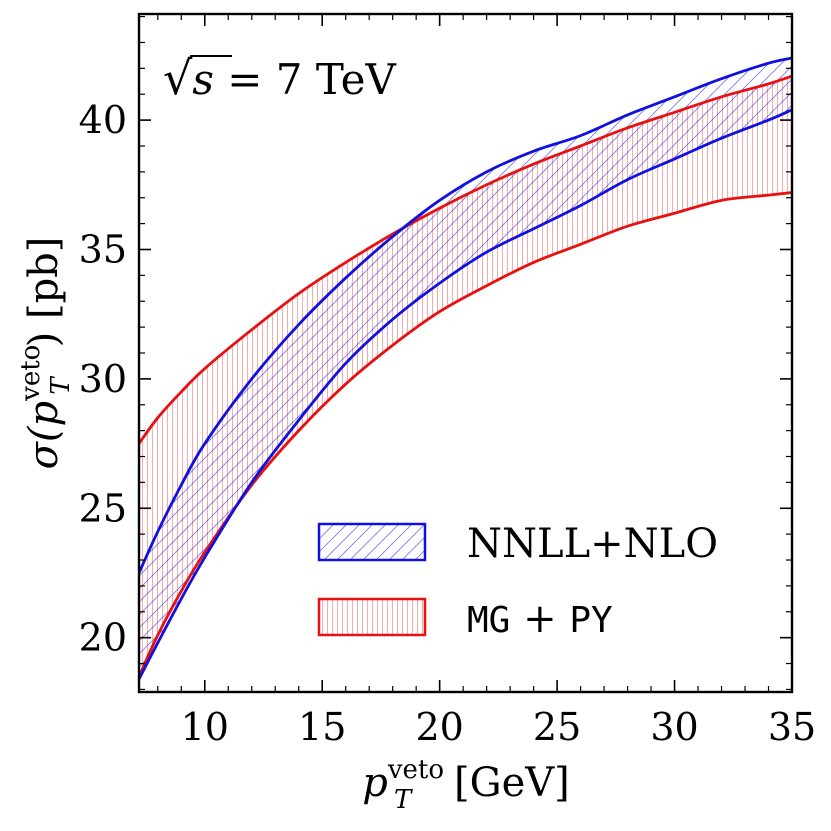 Image resolution: width=831 pixels, height=831 pixels. What do you see at coordinates (517, 581) in the screenshot?
I see `legend: NNLL+NLO MG + PY` at bounding box center [517, 581].